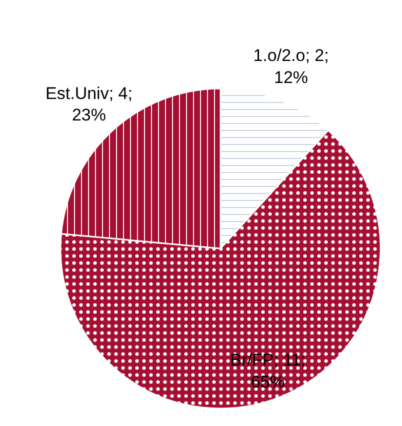 Image resolution: width=402 pixels, height=426 pixels. Describe the element at coordinates (291, 66) in the screenshot. I see `slice-label: 1.o/2.o; 2; 12%` at that location.